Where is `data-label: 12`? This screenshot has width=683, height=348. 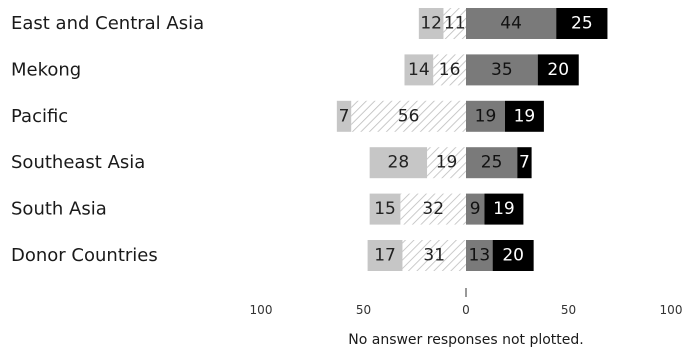 data-label: 12 is located at coordinates (431, 24).